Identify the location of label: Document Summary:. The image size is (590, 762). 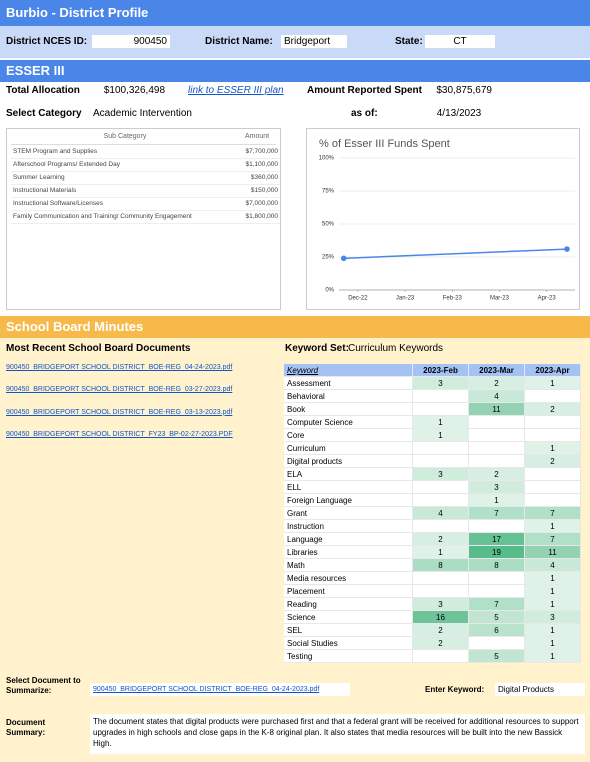
(26, 727).